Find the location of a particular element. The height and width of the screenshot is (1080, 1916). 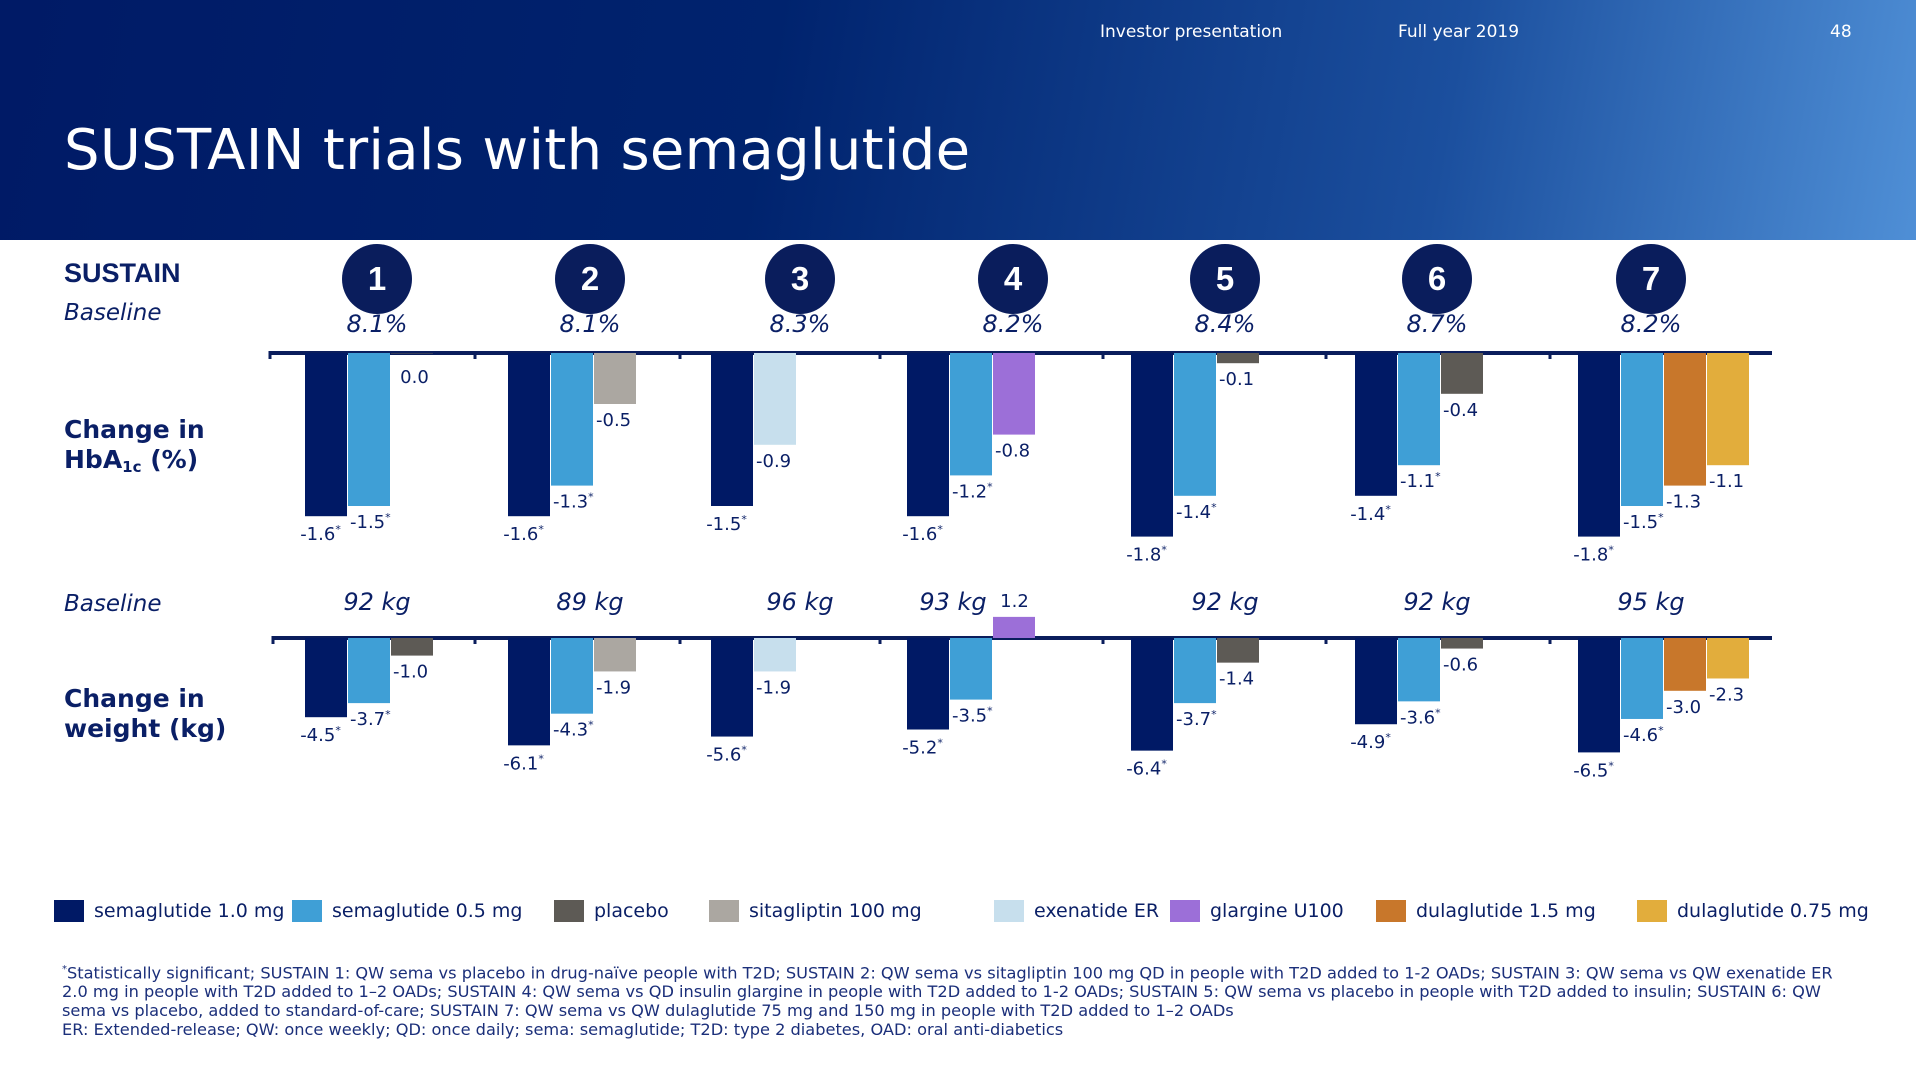

hba1c-suffix: (%) is located at coordinates (170, 459).